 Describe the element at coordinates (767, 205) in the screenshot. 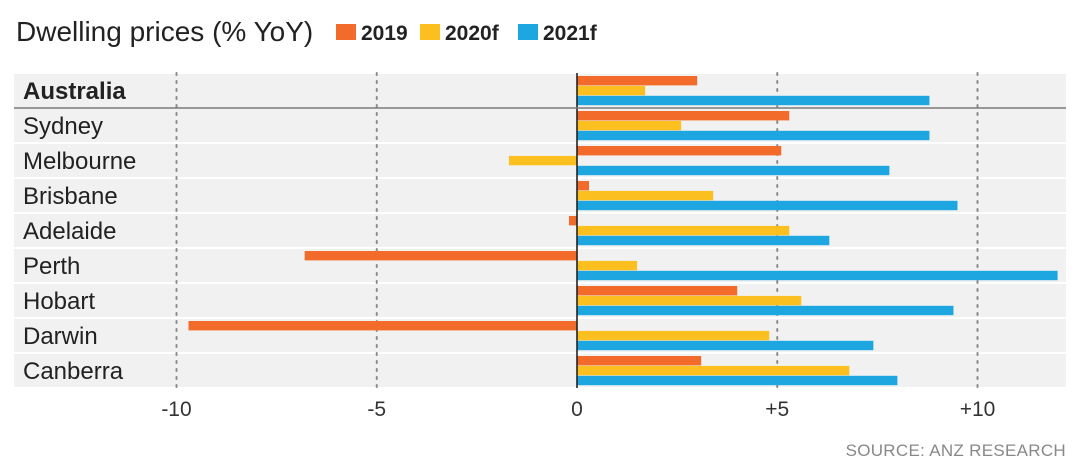

I see `bar-brisbane-2021f` at that location.